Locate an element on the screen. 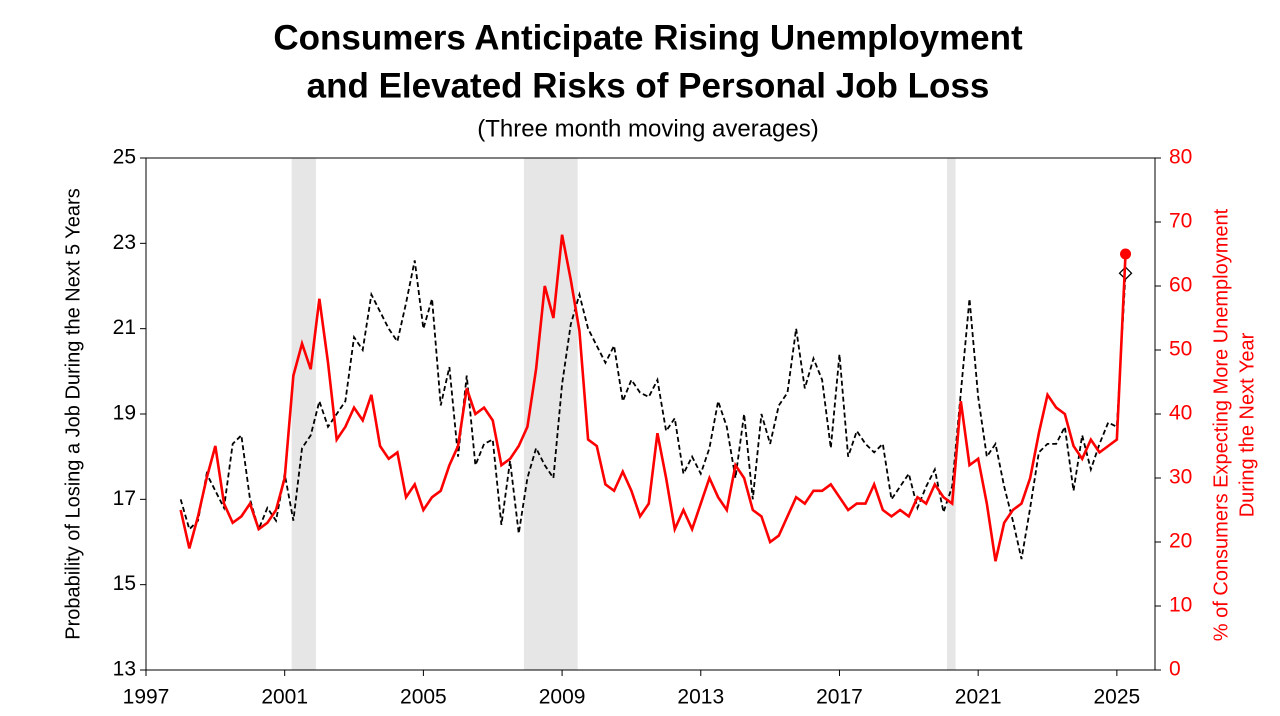  x-tick-label: 2001 is located at coordinates (284, 697).